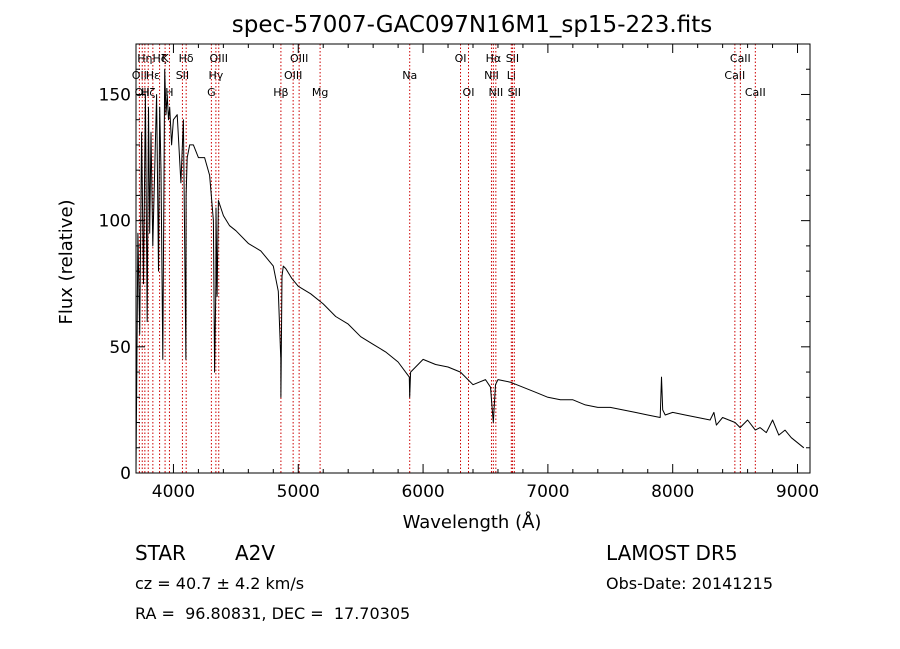 The width and height of the screenshot is (900, 649). What do you see at coordinates (495, 92) in the screenshot?
I see `line-marker-label-22: NII` at bounding box center [495, 92].